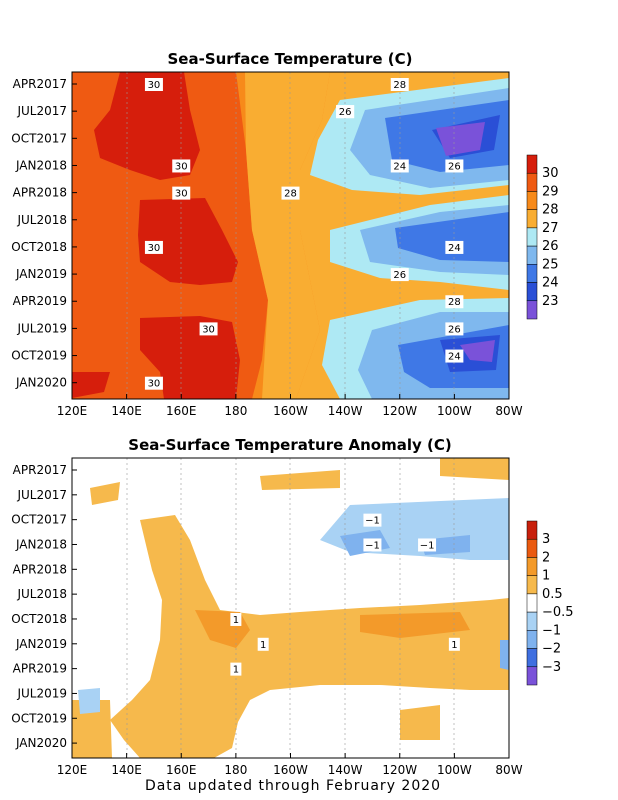 This screenshot has height=800, width=618. Describe the element at coordinates (550, 283) in the screenshot. I see `colorbar-label: 24` at that location.